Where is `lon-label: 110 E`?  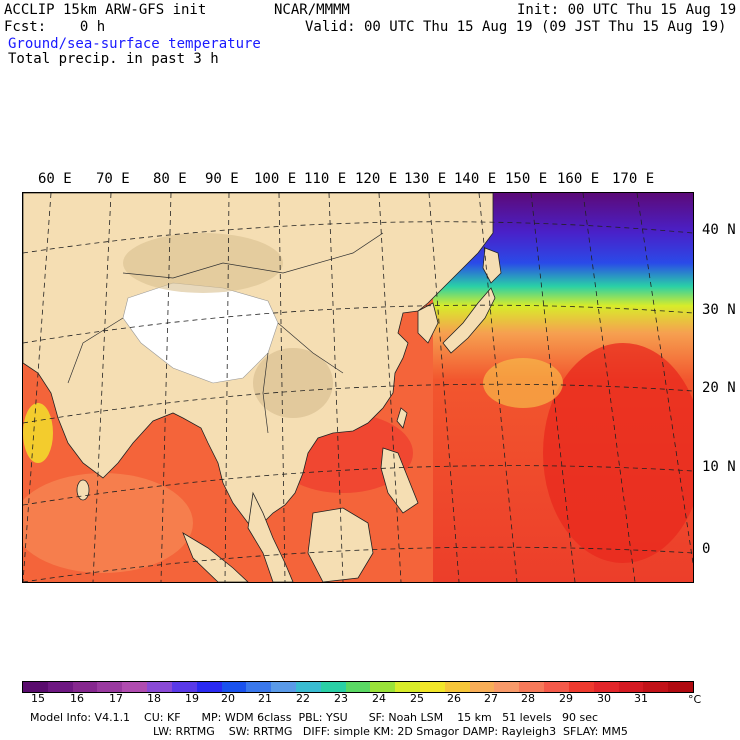
lon-label: 110 E is located at coordinates (325, 179).